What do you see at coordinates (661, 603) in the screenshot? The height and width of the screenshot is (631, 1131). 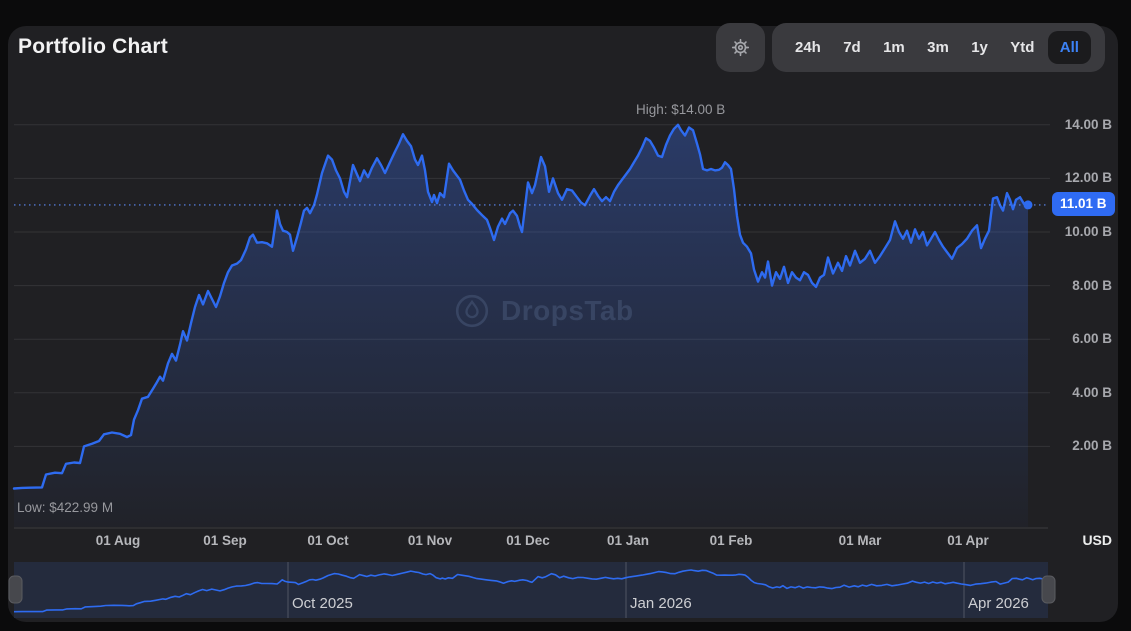 I see `navigator-tick-label: Jan 2026` at bounding box center [661, 603].